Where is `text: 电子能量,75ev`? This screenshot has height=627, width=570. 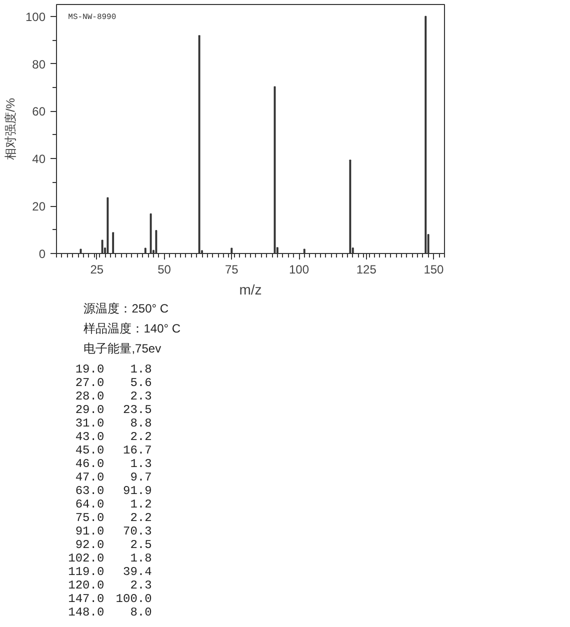
text: 电子能量,75ev is located at coordinates (123, 349).